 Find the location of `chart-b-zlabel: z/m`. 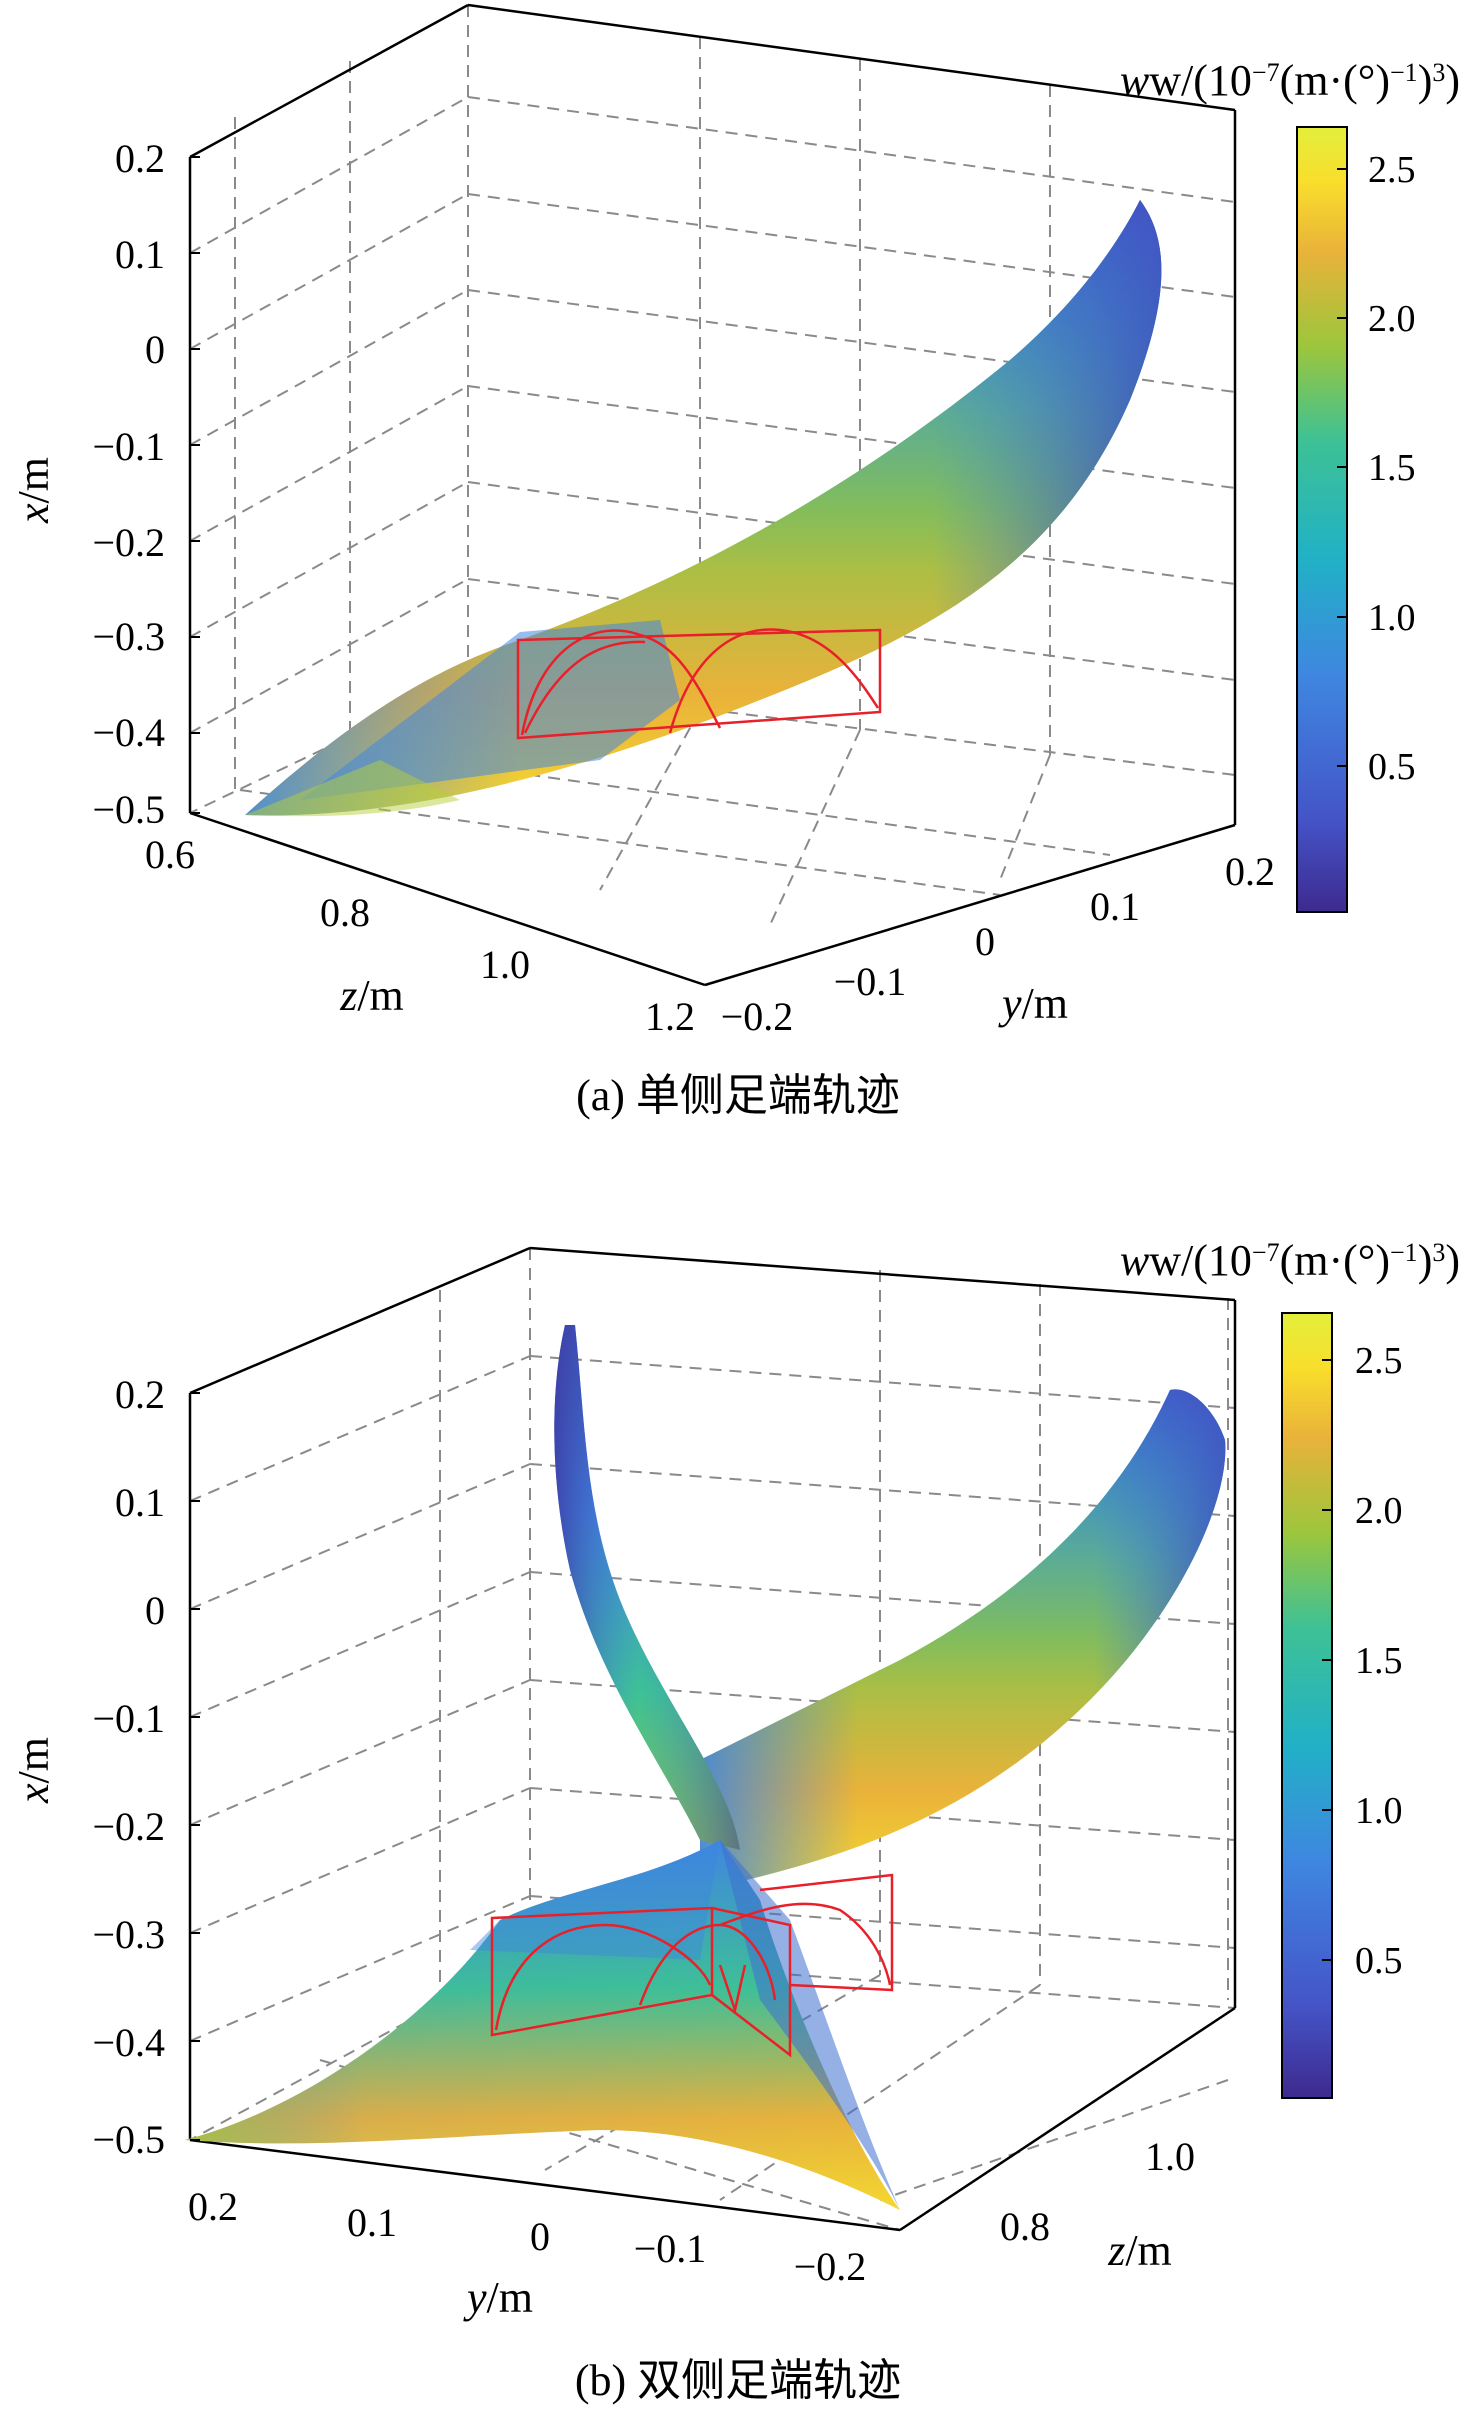

chart-b-zlabel: z/m is located at coordinates (1139, 2250).